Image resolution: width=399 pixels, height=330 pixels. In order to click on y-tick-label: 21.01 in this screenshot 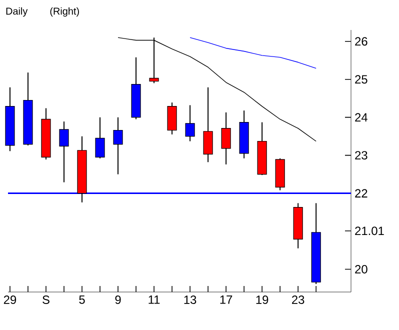, I will do `click(369, 231)`.